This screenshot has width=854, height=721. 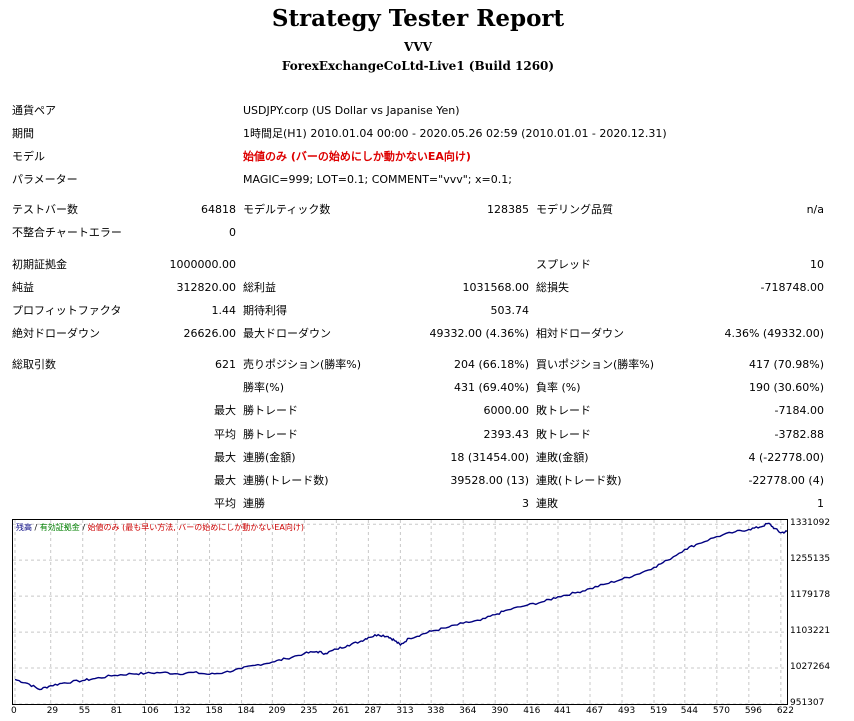 I want to click on average-loss-value: -3782.88, so click(x=799, y=434).